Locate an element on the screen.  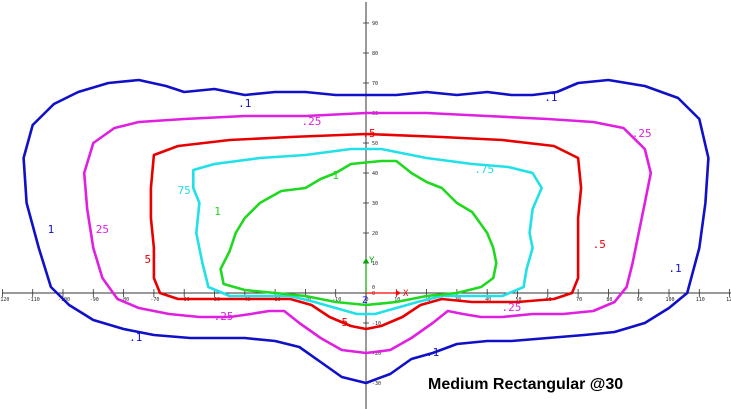
x-tick-label: 70 is located at coordinates (579, 300).